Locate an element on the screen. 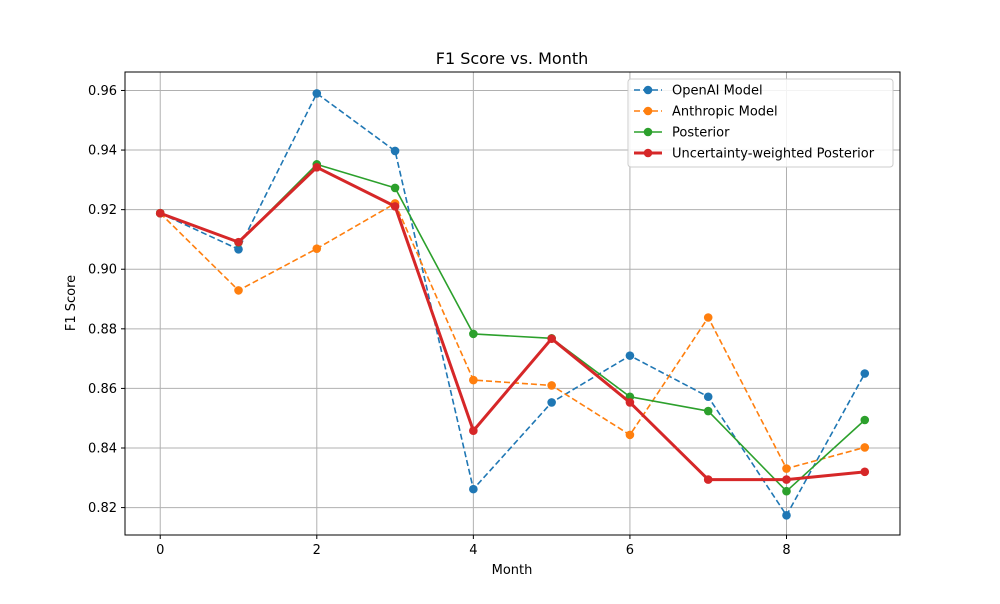 The width and height of the screenshot is (1000, 604). y-axis-label: F1 Score is located at coordinates (71, 303).